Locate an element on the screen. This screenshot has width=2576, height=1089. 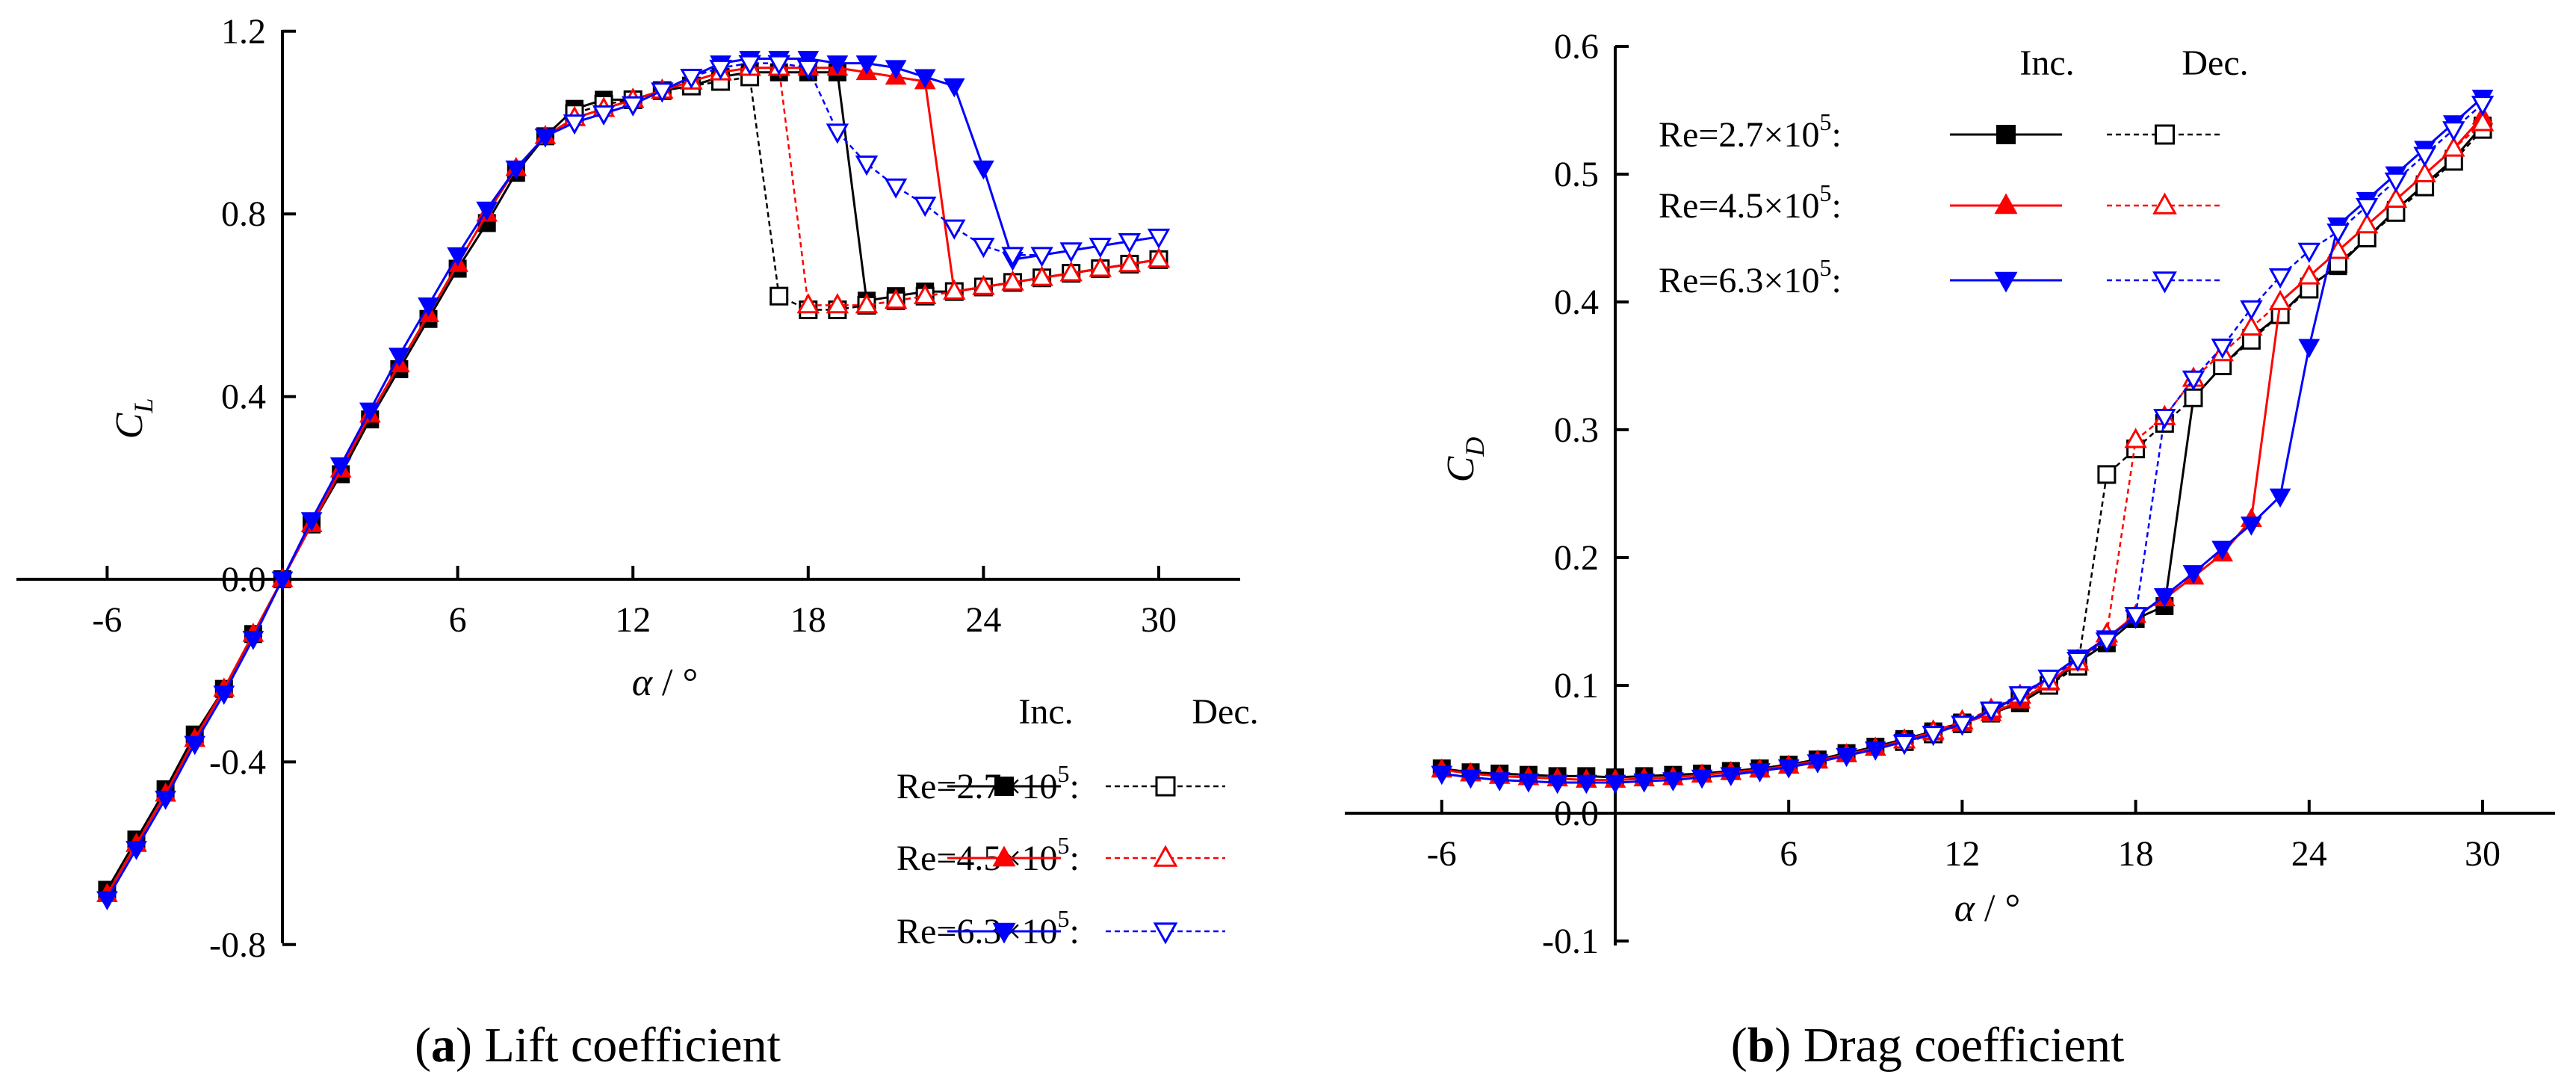
x-tick-label: -6 is located at coordinates (1442, 854).